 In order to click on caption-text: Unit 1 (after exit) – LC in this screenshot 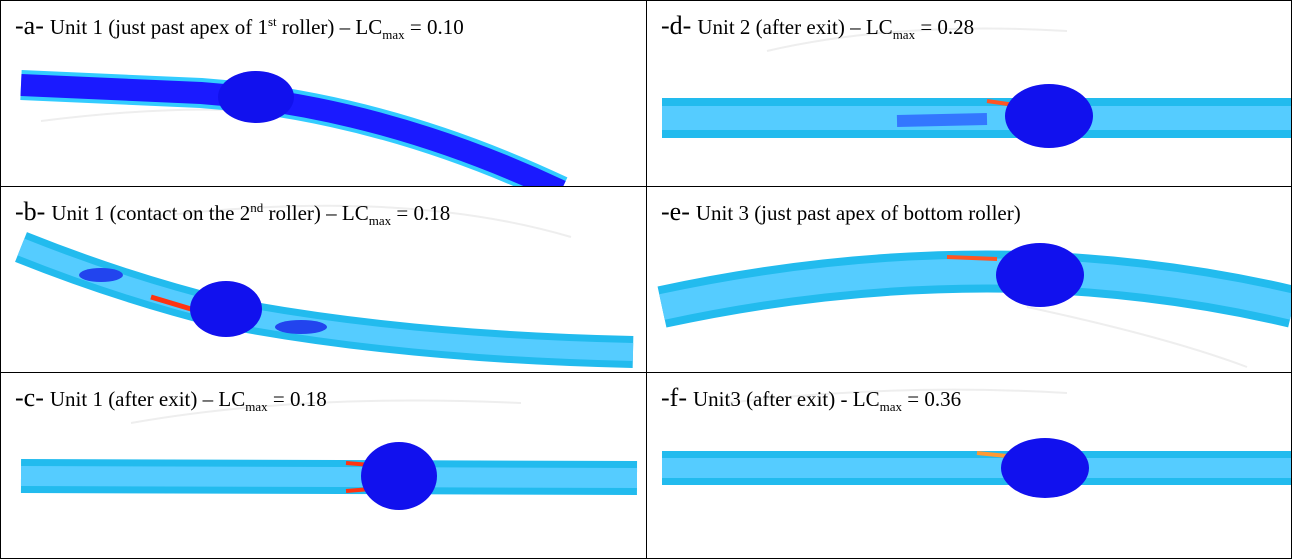, I will do `click(147, 399)`.